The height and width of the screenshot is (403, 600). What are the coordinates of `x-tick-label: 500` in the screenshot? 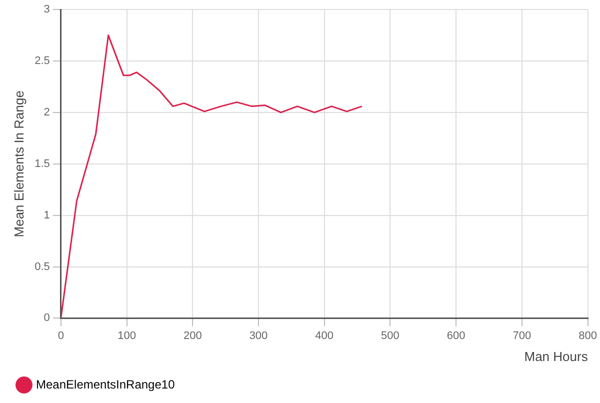 It's located at (390, 336).